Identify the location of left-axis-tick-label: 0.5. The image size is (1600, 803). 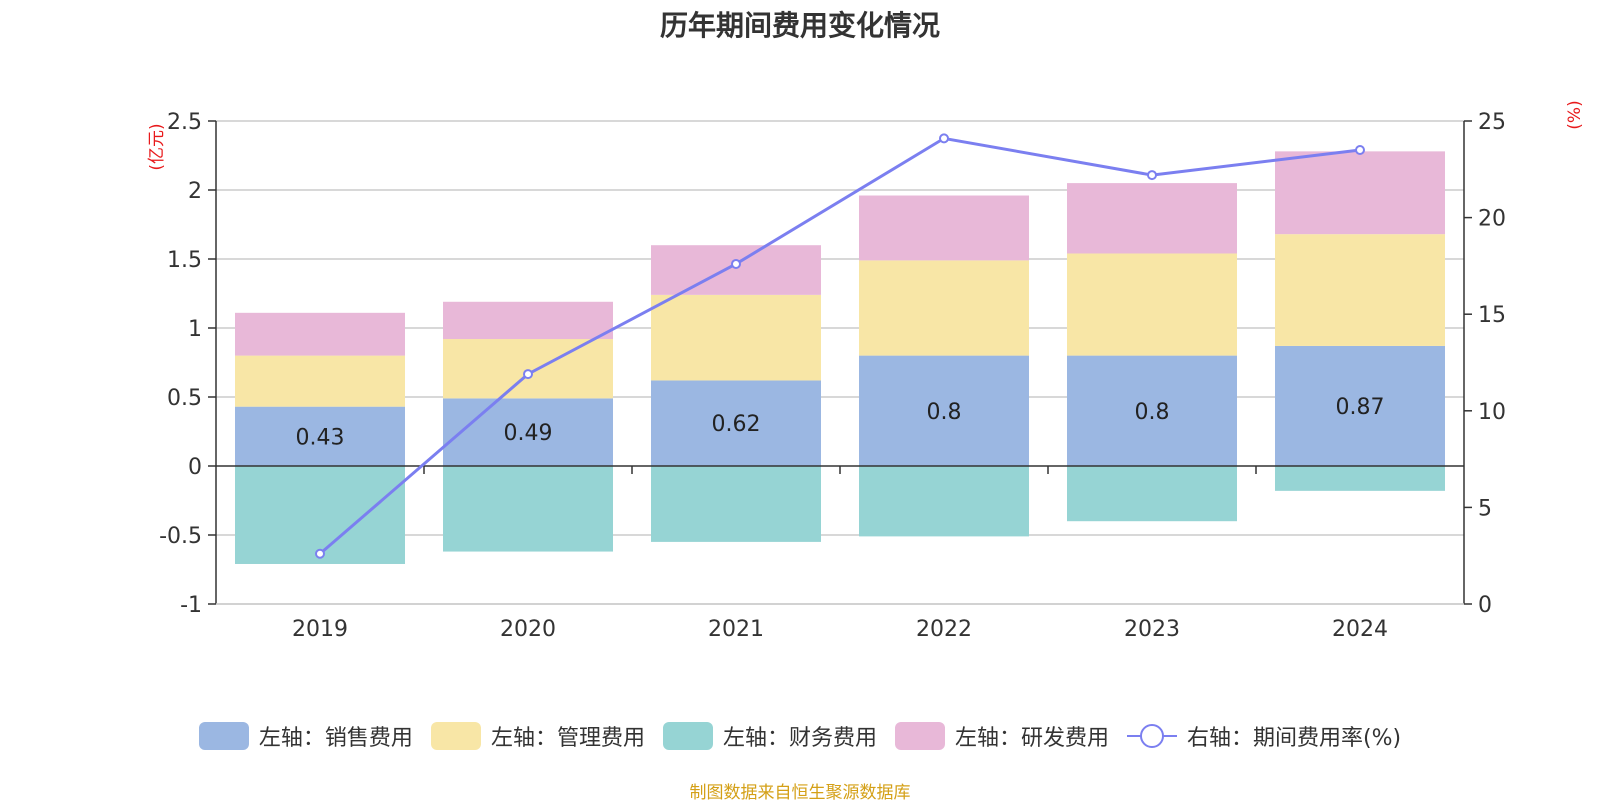
(184, 398).